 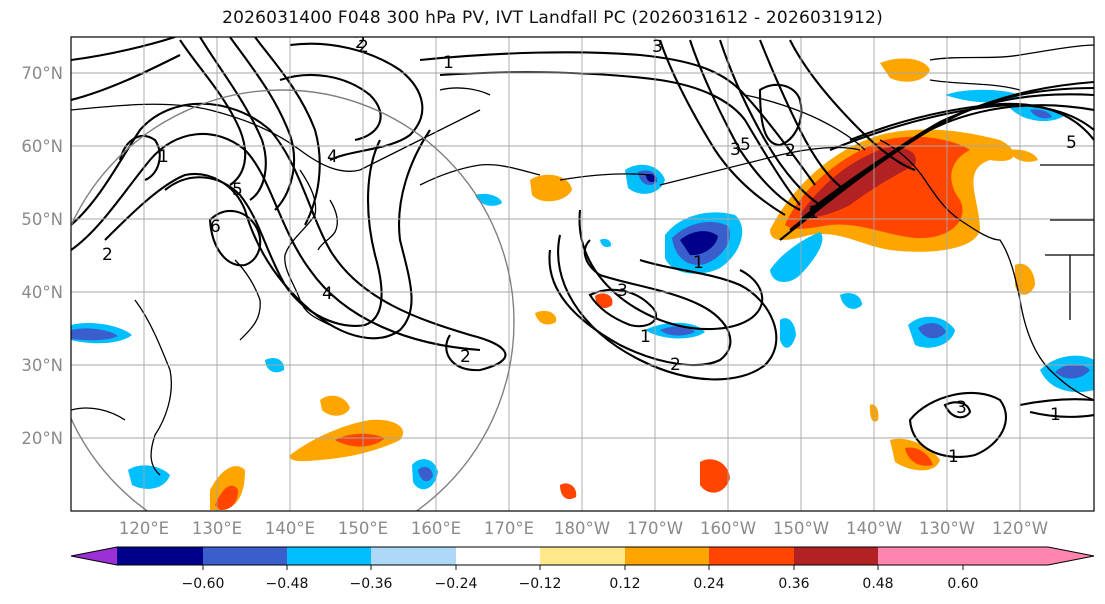 I want to click on colorbar-extend-max, so click(x=1028, y=556).